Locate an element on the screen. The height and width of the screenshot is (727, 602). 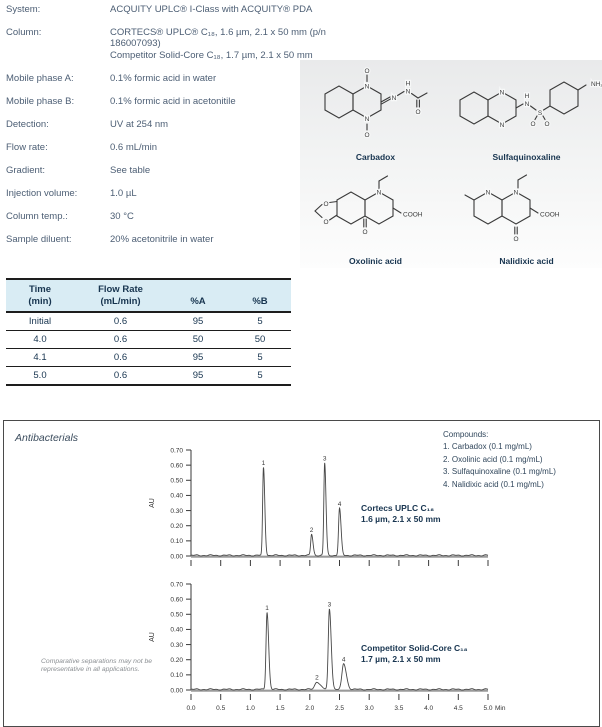
param-label: Detection: is located at coordinates (27, 124).